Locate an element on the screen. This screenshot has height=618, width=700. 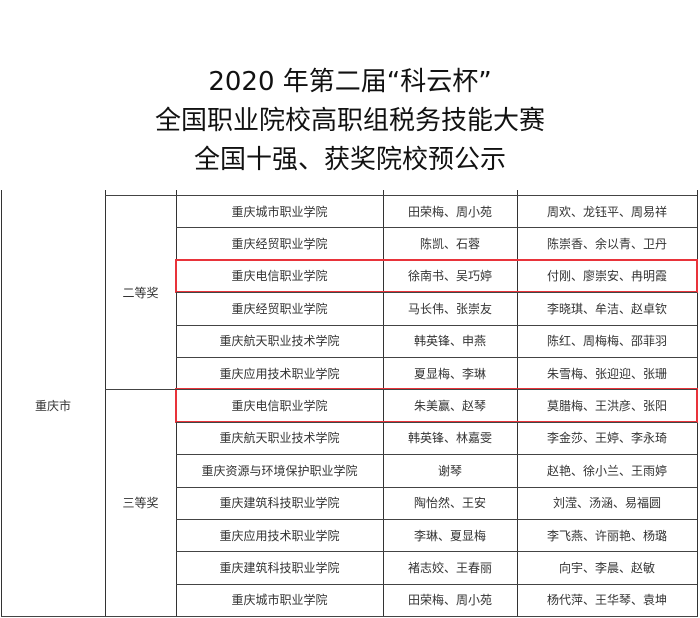
students-cell: 向宇、李晨、赵敏 is located at coordinates (606, 568).